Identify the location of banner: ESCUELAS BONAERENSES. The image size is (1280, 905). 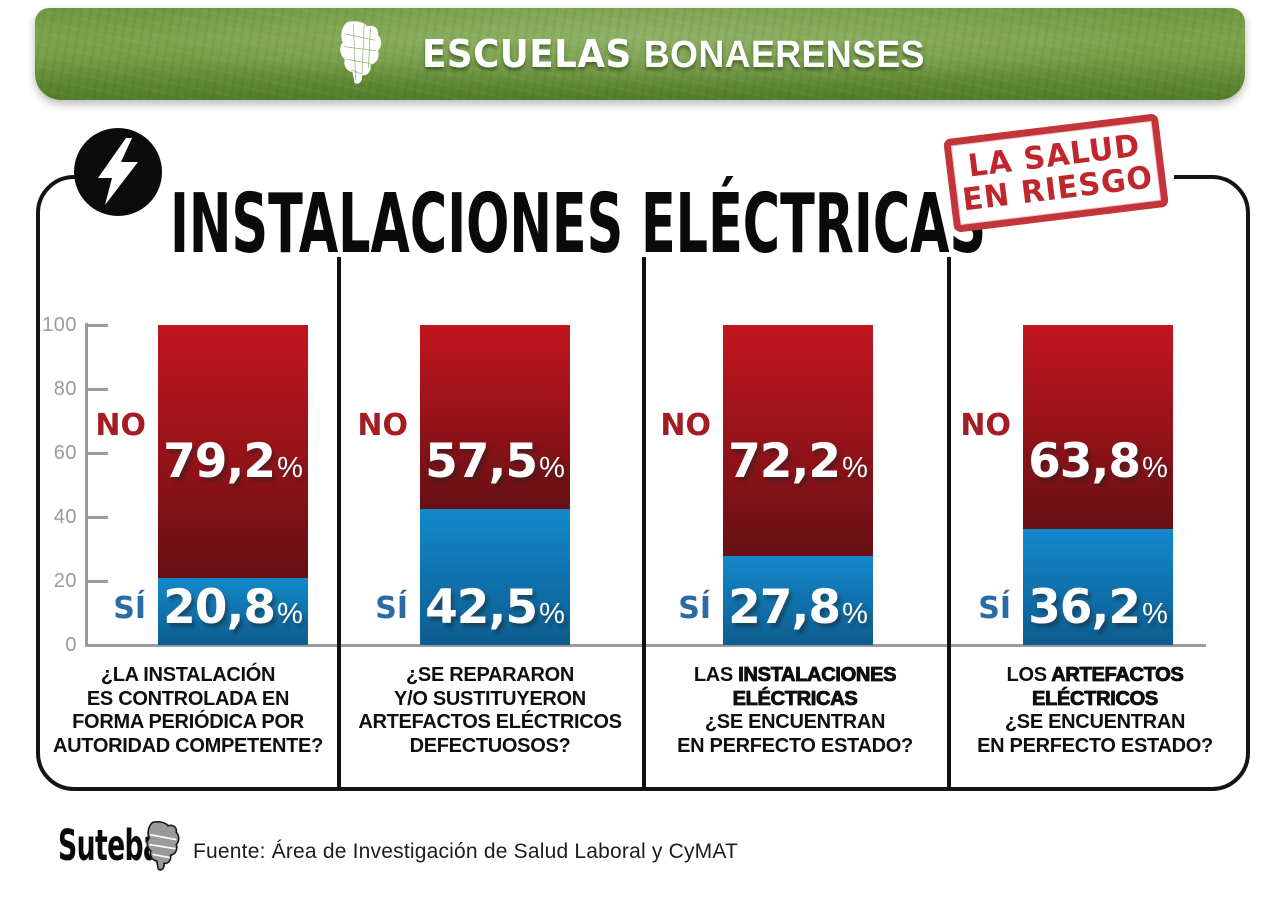
(640, 54).